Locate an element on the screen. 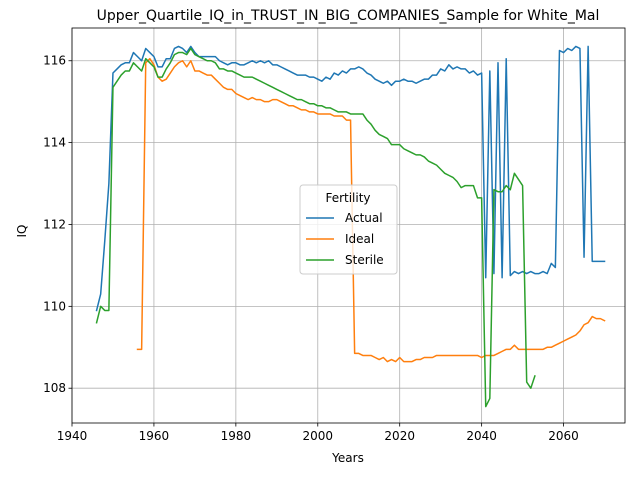 This screenshot has width=640, height=480. y-axis-label: IQ is located at coordinates (22, 231).